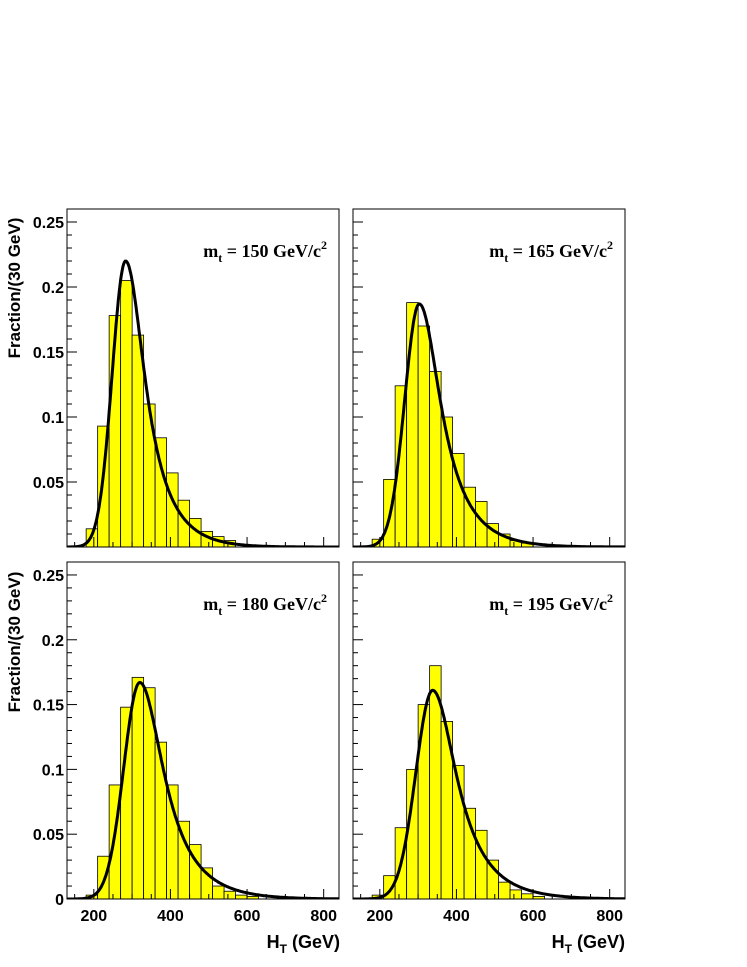 The image size is (747, 967). I want to click on x-axis-label-right: HT (GeV), so click(588, 944).